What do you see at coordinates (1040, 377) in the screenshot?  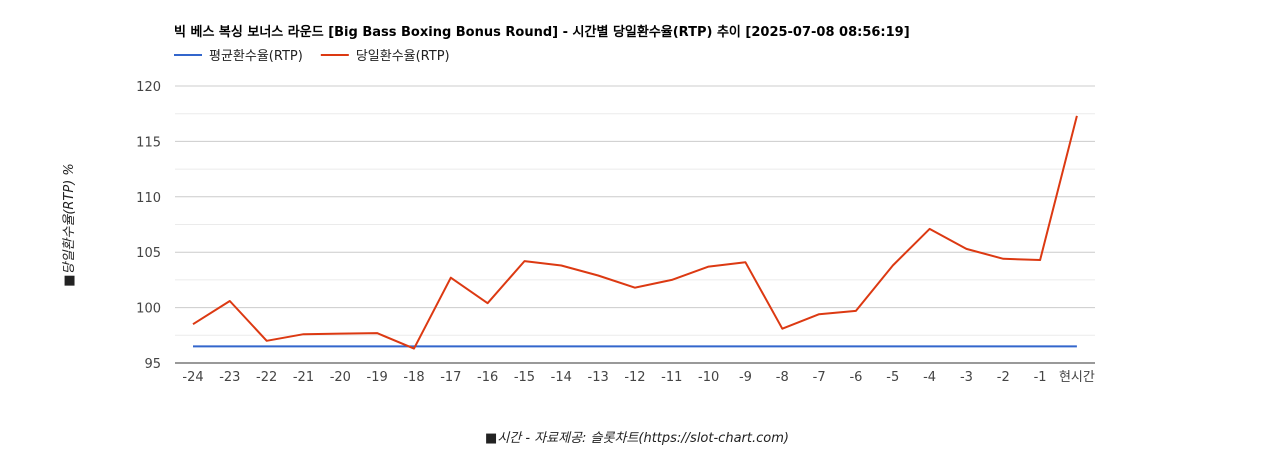 I see `x-tick-label: -1` at bounding box center [1040, 377].